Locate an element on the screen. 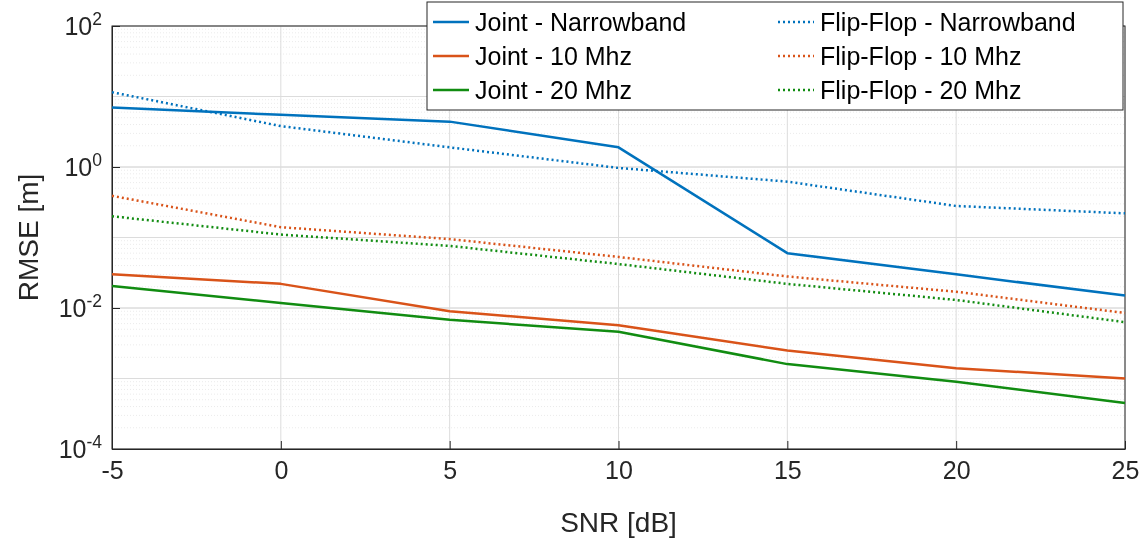  x-tick-label: 5 is located at coordinates (450, 469).